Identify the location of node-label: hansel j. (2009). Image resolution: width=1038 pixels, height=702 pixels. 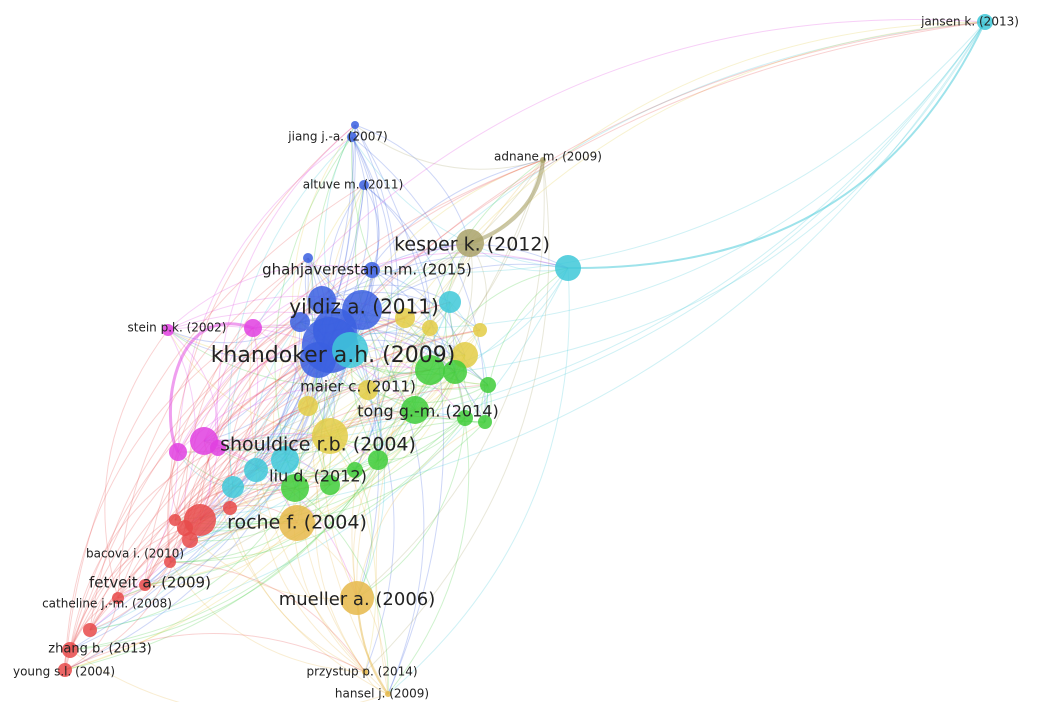
(382, 694).